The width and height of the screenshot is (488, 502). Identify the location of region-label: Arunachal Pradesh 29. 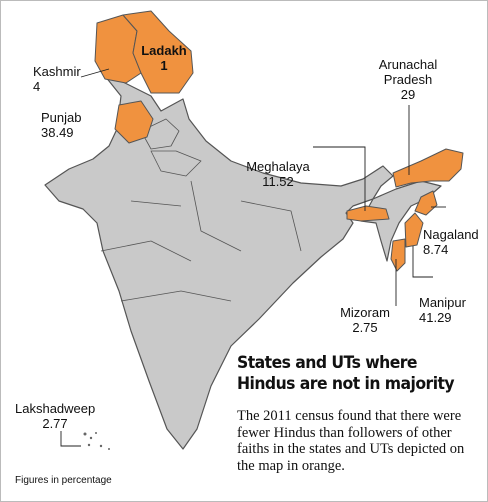
(408, 79).